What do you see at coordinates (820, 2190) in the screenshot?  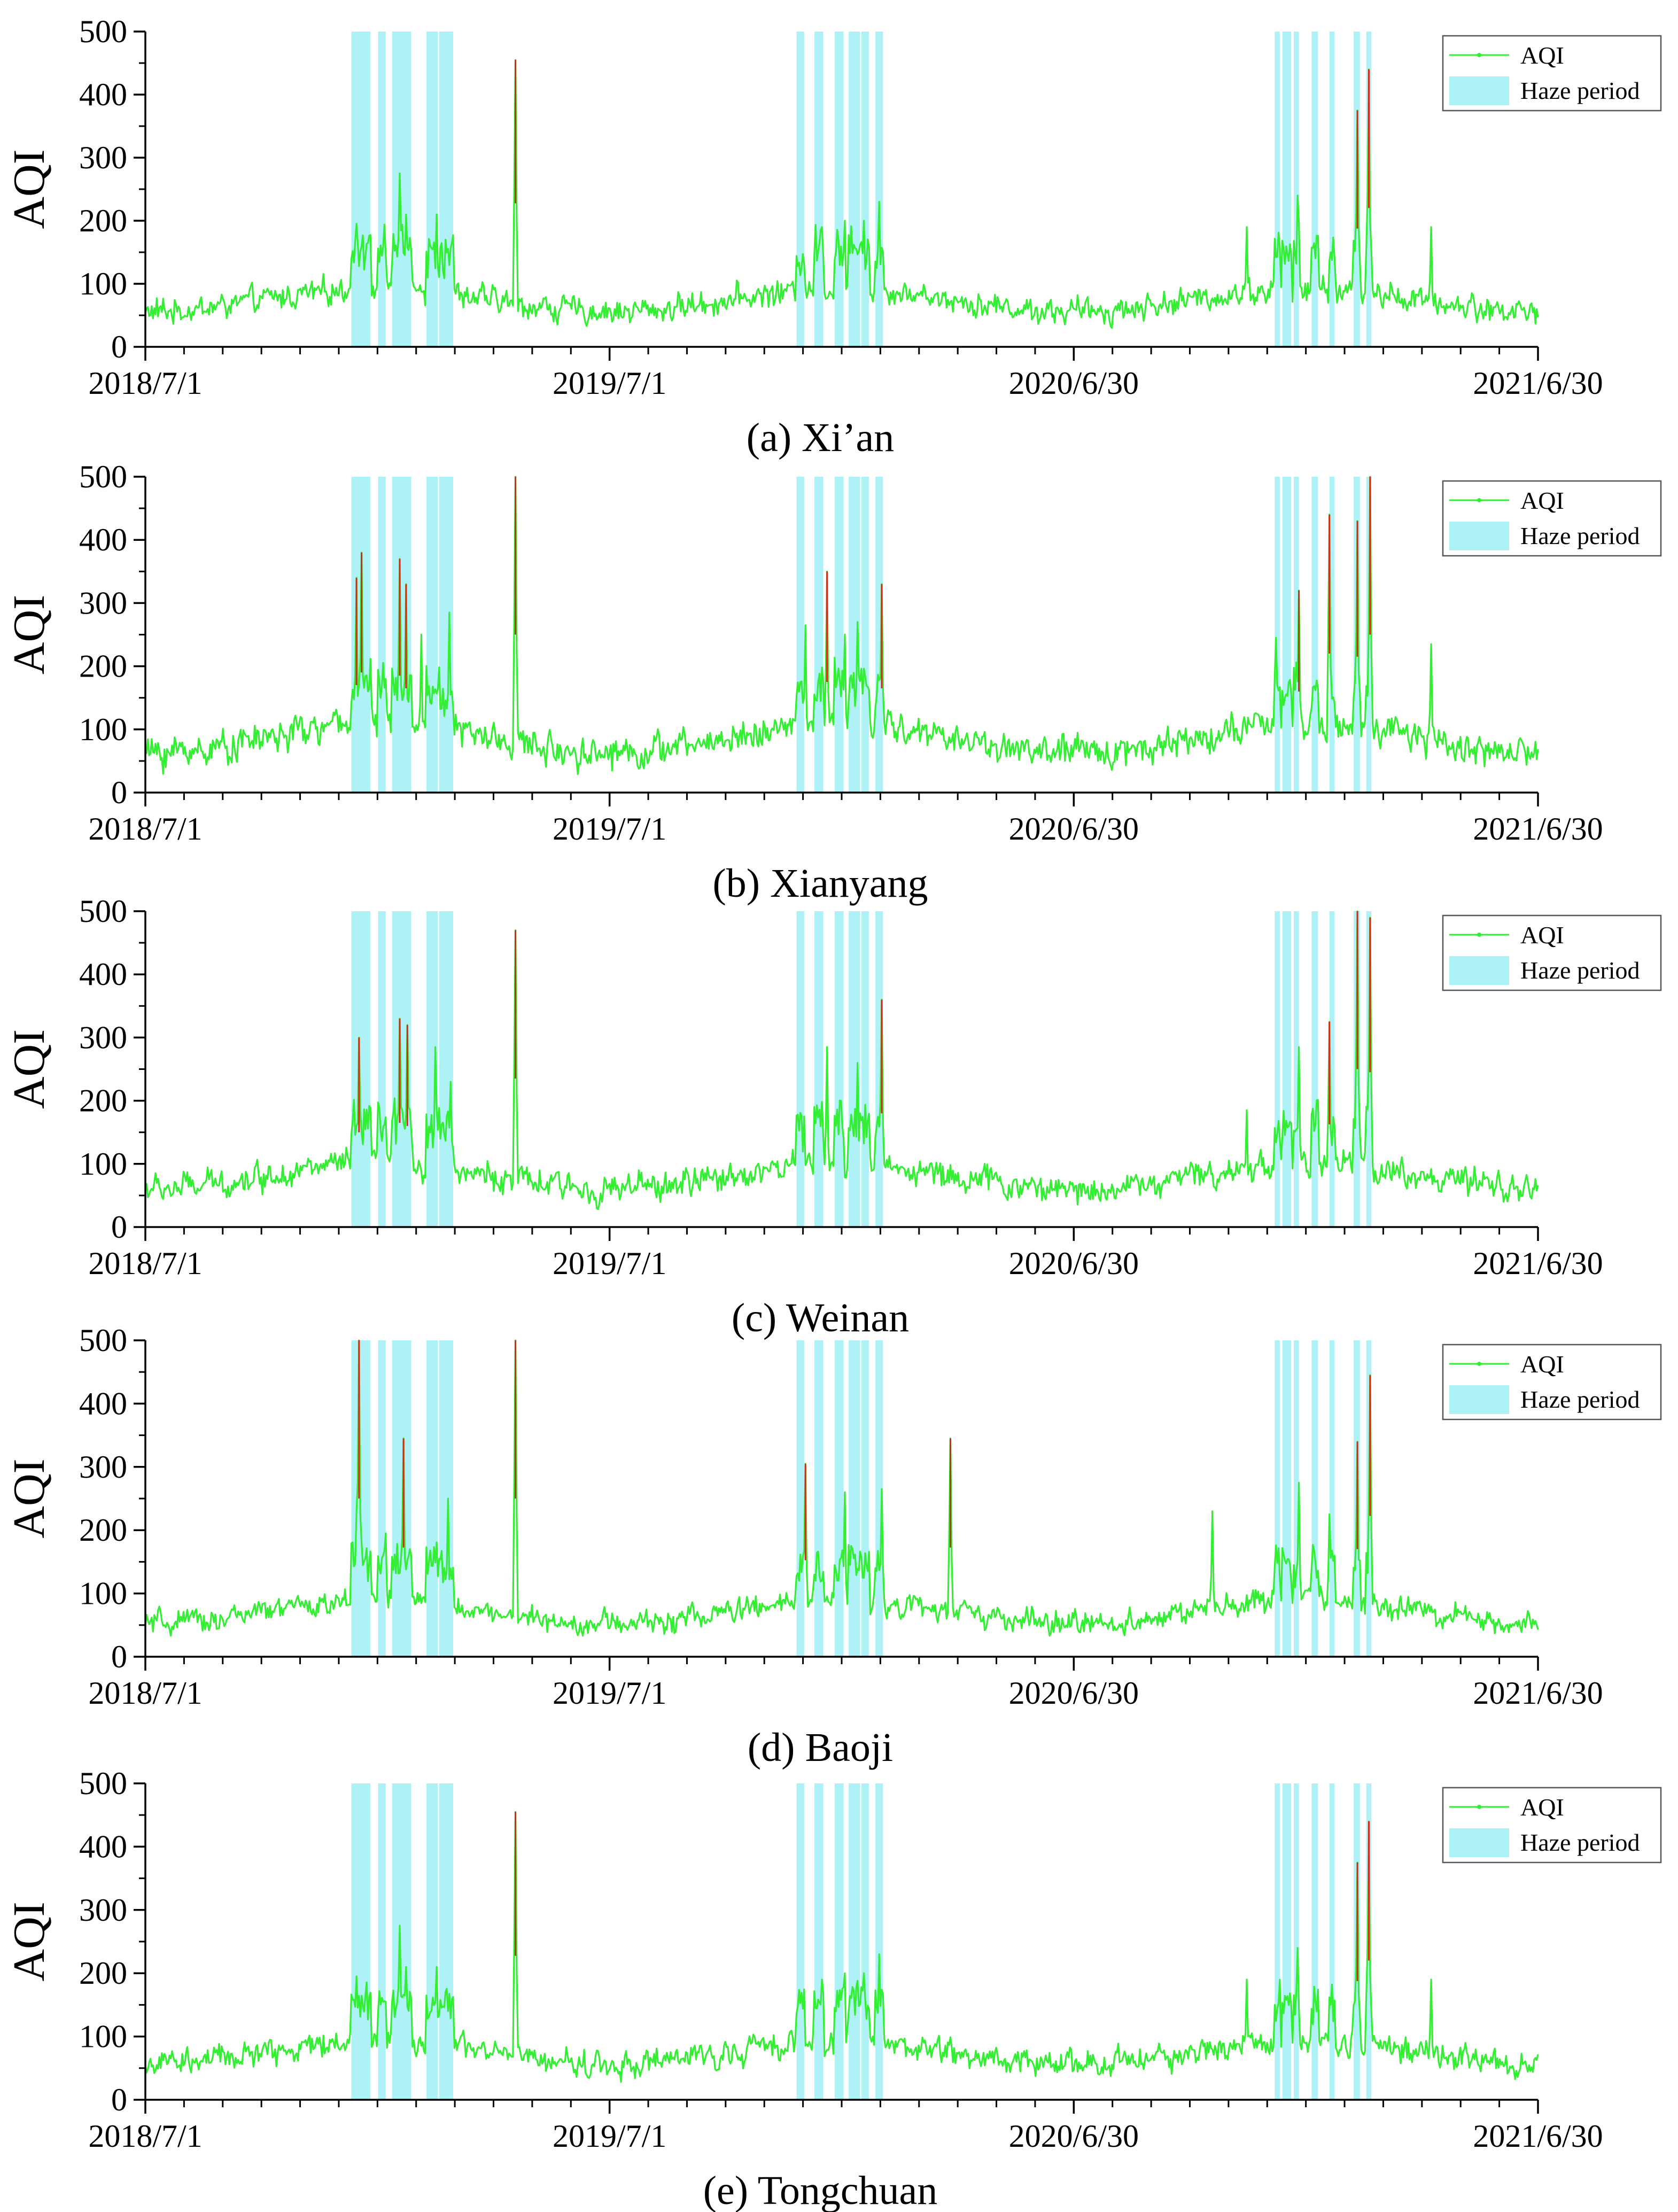 I see `panel-caption: (e) Tongchuan` at bounding box center [820, 2190].